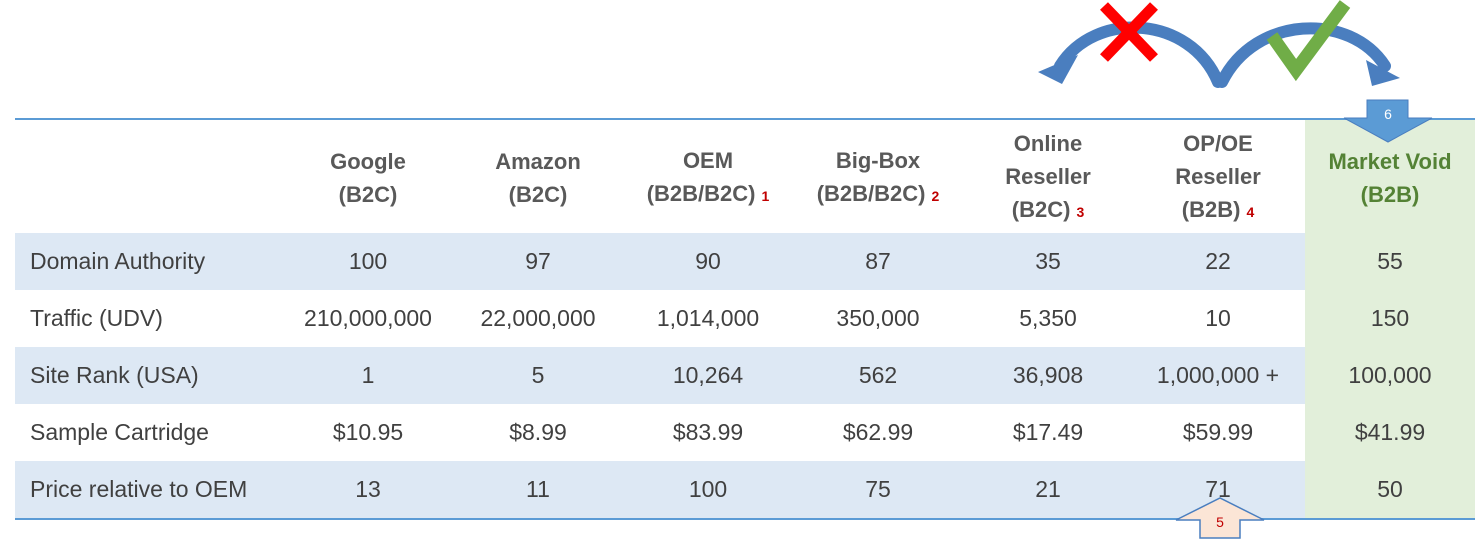  What do you see at coordinates (708, 176) in the screenshot?
I see `column-header-oem: OEM (B2B/B2C) 1` at bounding box center [708, 176].